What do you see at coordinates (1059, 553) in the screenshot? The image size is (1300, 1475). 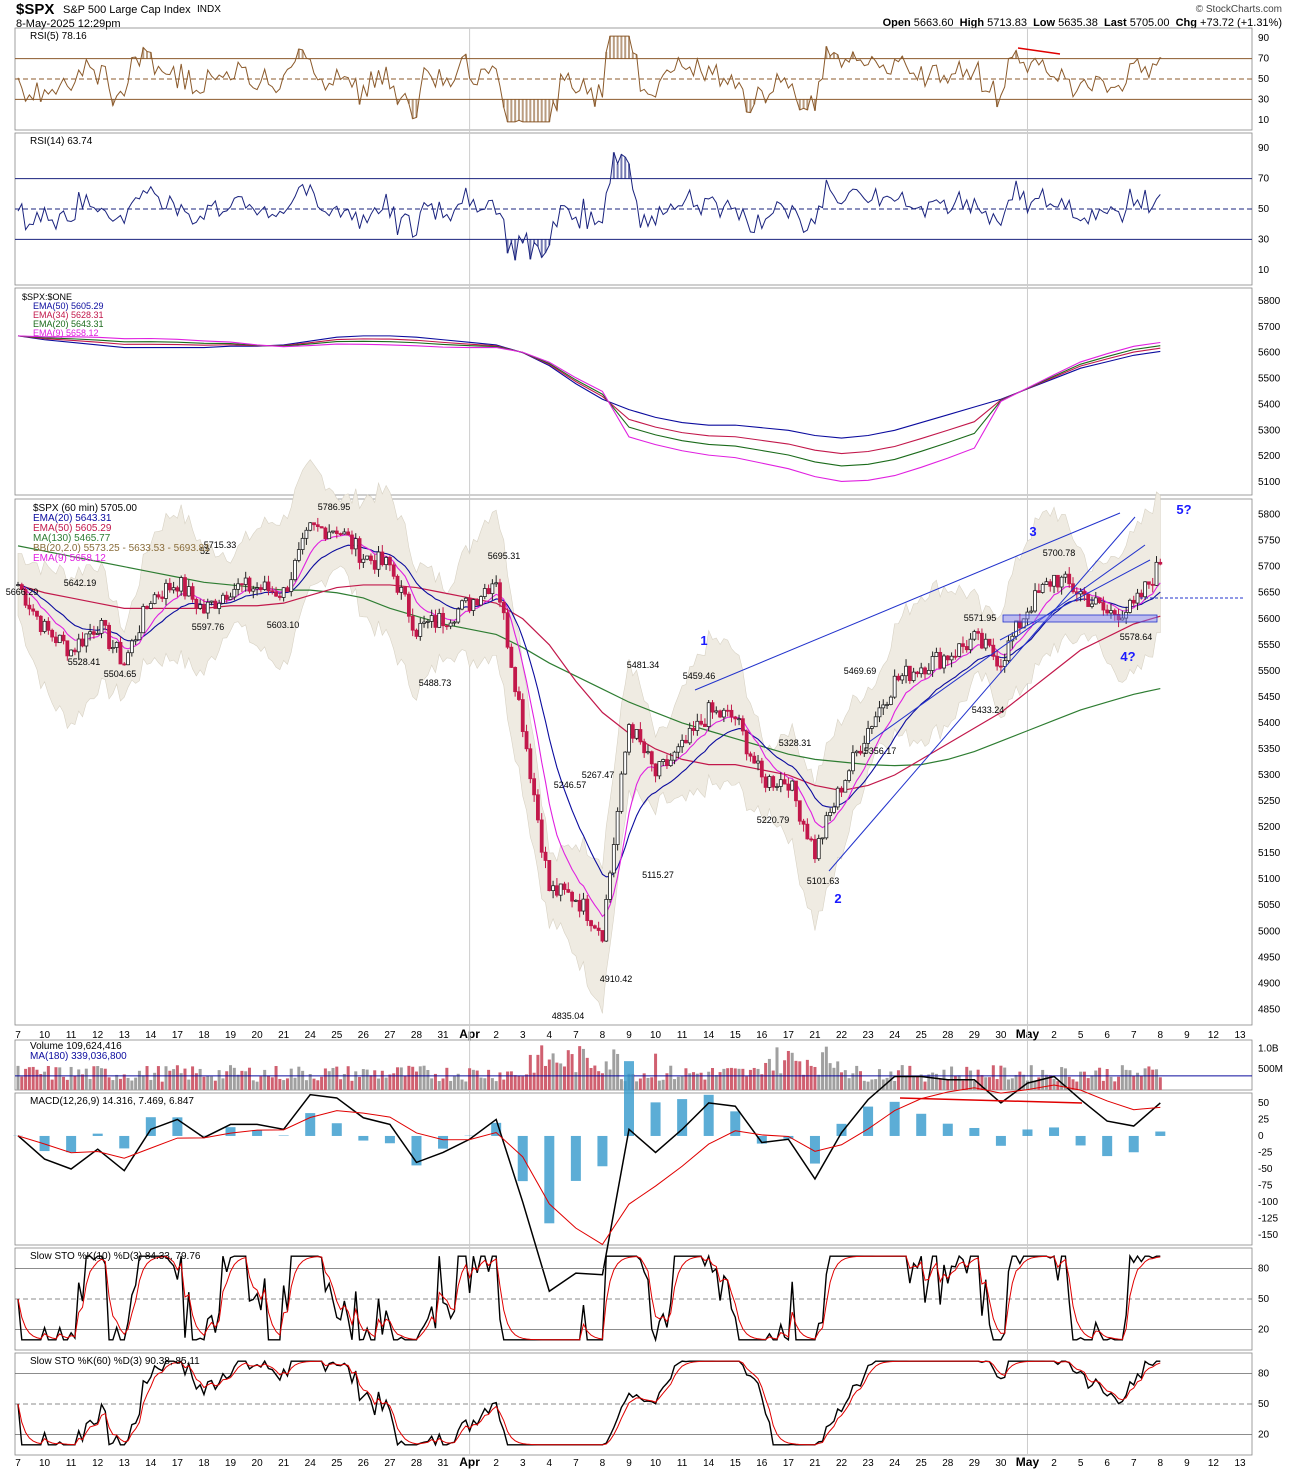 I see `price-annotation: 5700.78` at bounding box center [1059, 553].